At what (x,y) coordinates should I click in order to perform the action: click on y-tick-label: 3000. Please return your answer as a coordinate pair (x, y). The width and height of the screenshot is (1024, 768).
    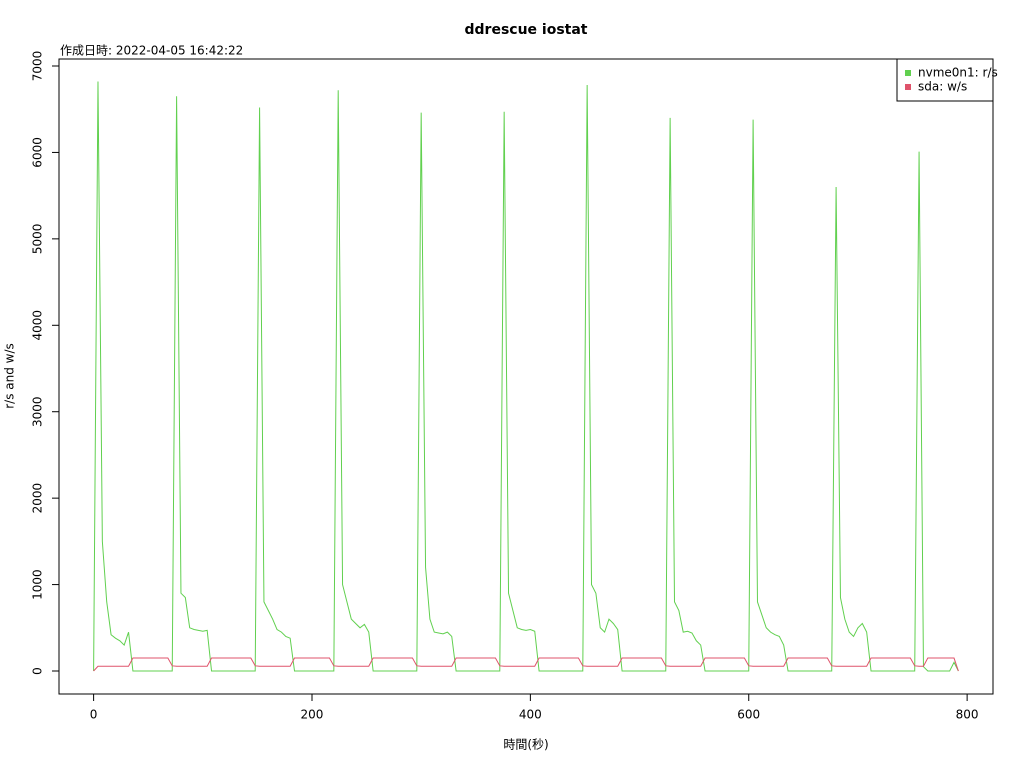
    Looking at the image, I should click on (38, 411).